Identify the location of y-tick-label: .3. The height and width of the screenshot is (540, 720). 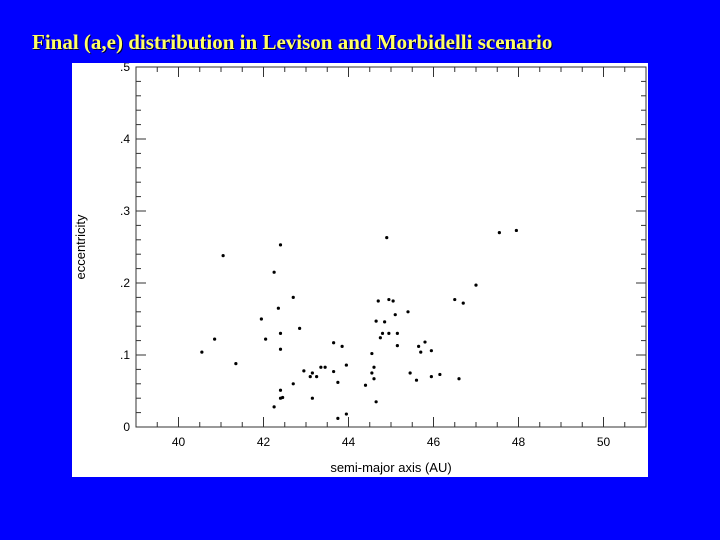
(125, 211).